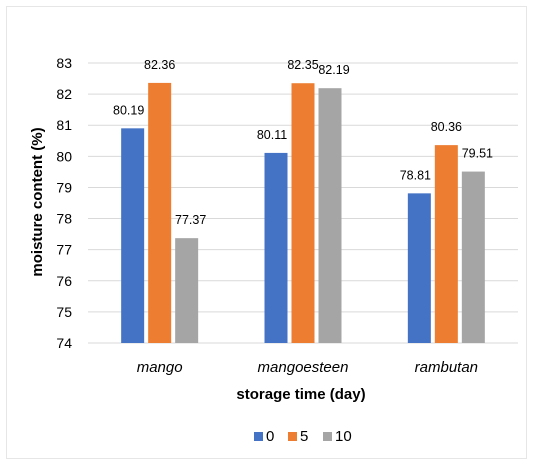  Describe the element at coordinates (128, 110) in the screenshot. I see `data-label: 80.19` at that location.